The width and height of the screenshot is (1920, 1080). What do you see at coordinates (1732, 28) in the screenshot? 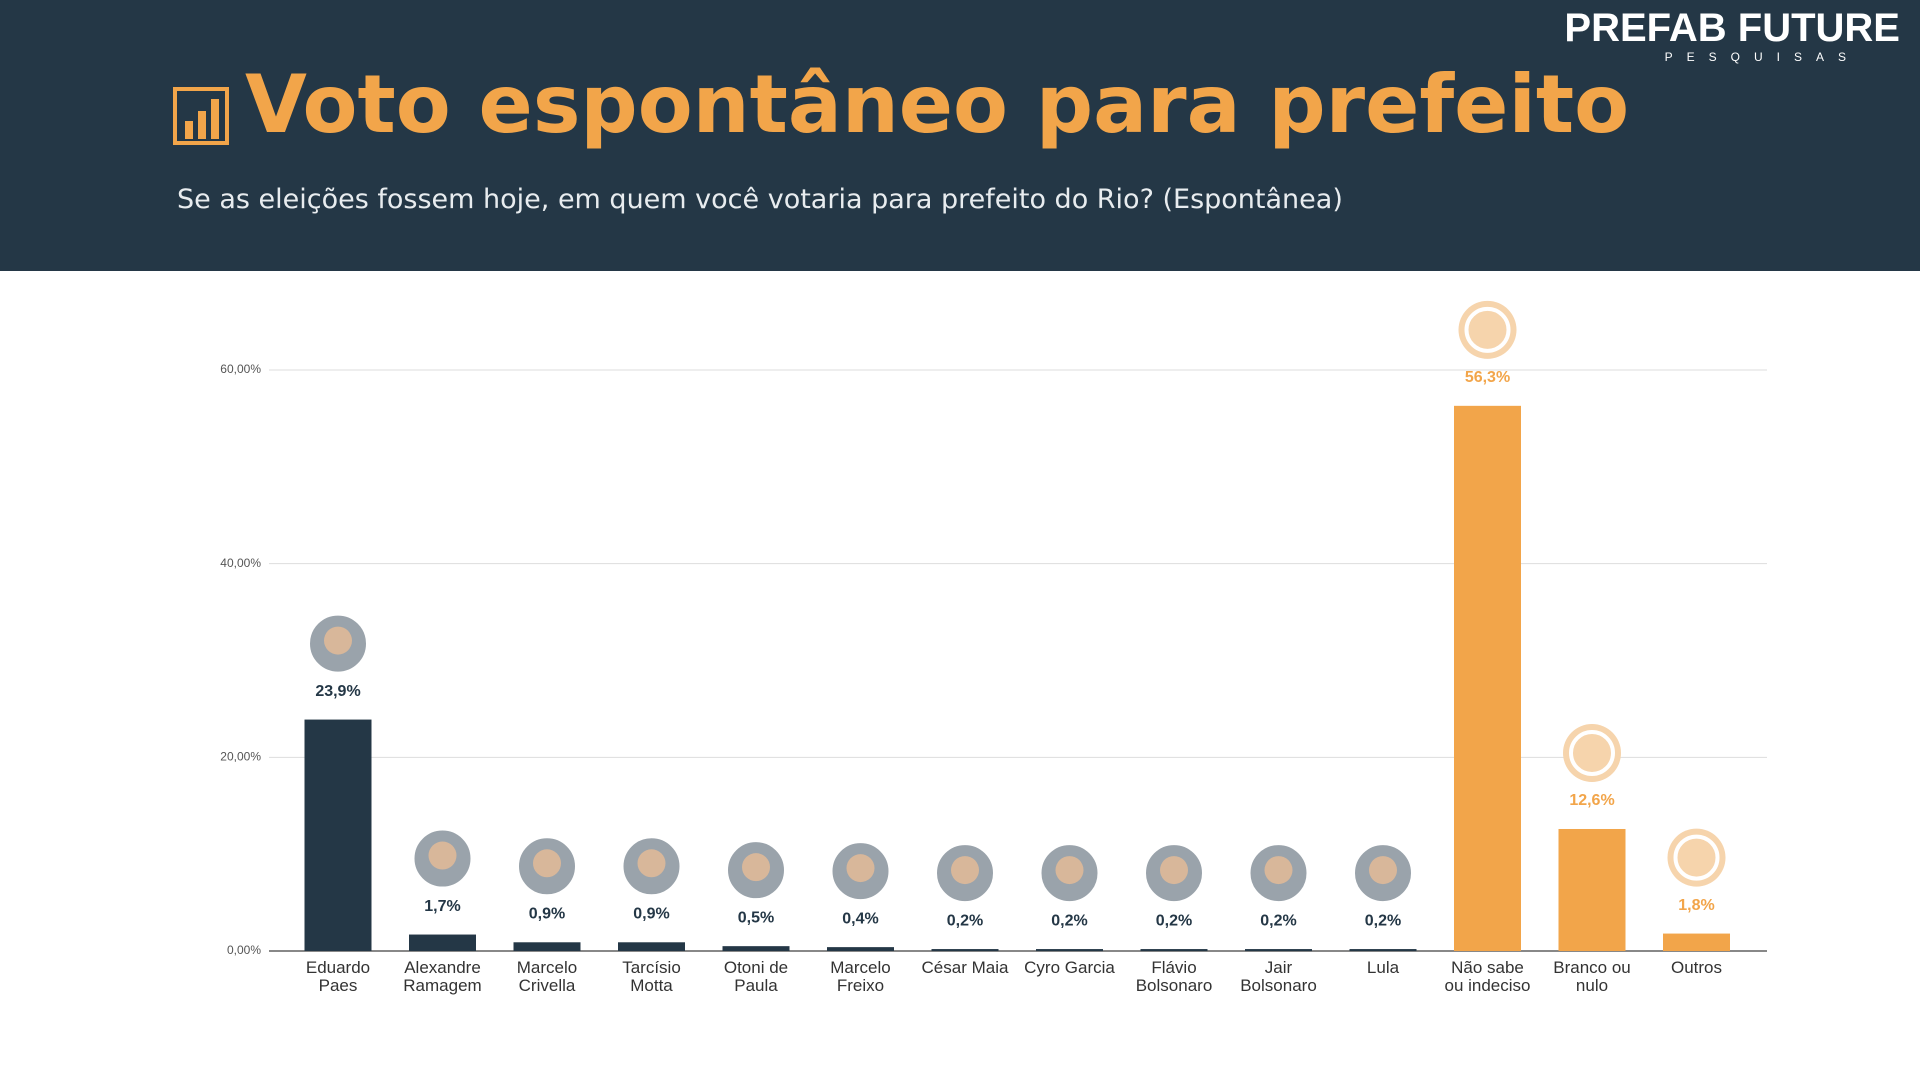
I see `logo: PREFAB FUTURE` at bounding box center [1732, 28].